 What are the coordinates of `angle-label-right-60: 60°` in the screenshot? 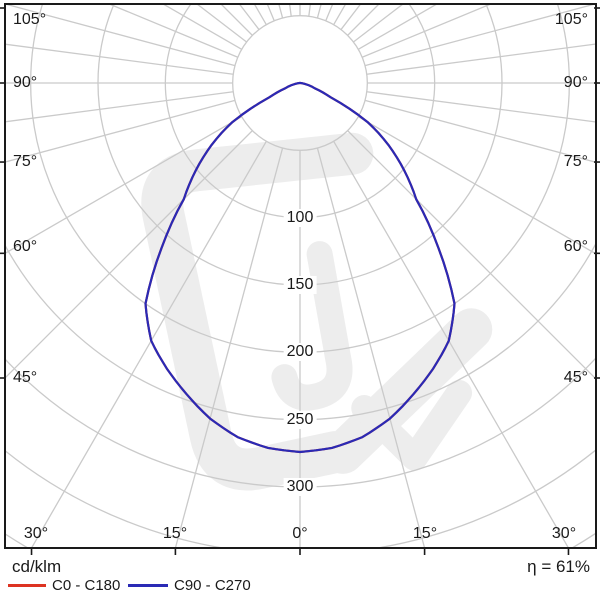 It's located at (575, 246).